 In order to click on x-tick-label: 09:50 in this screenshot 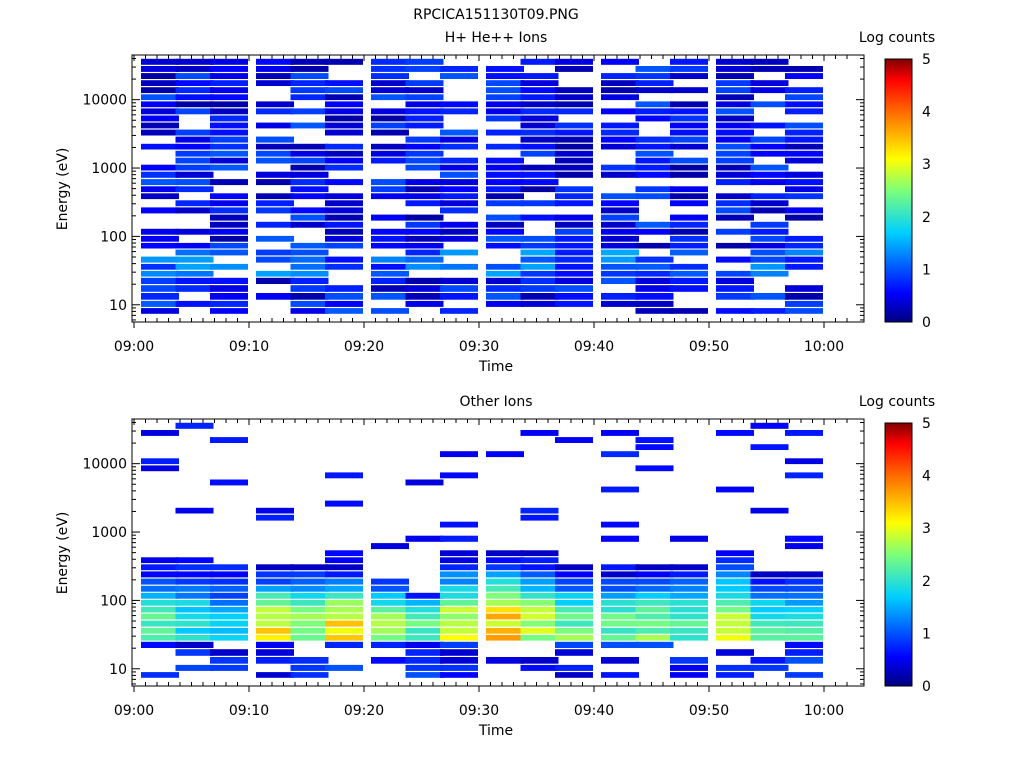, I will do `click(709, 347)`.